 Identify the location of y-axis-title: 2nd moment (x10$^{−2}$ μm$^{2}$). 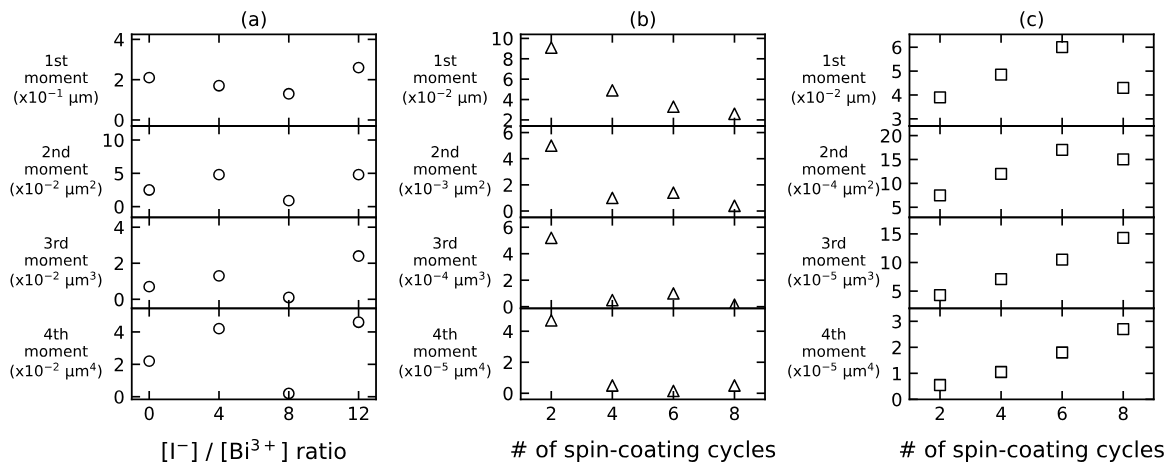
(56, 171).